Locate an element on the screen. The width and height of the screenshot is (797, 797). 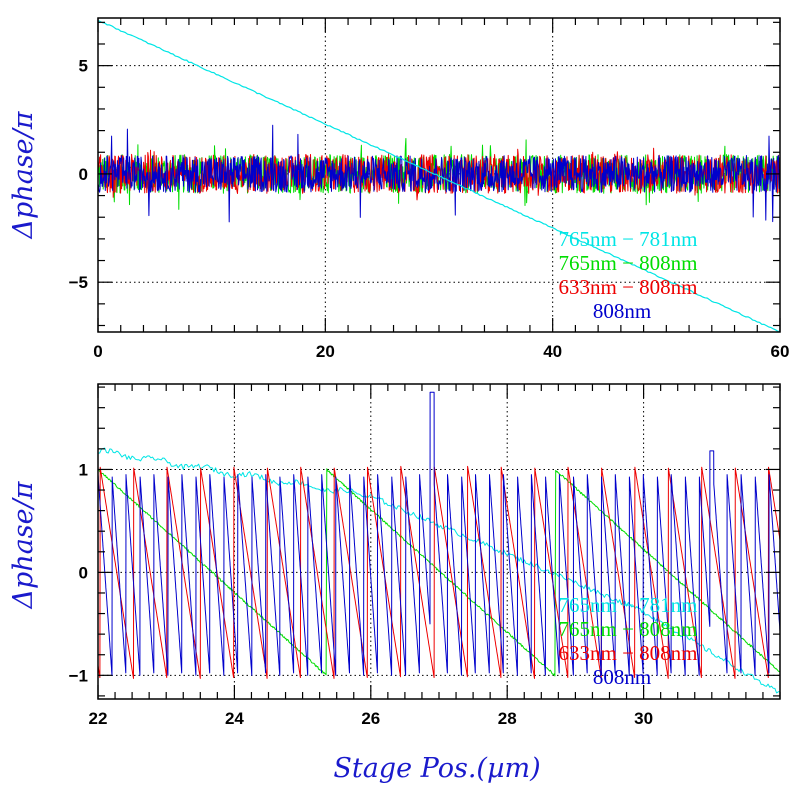
x-tick-label: 60 is located at coordinates (780, 351).